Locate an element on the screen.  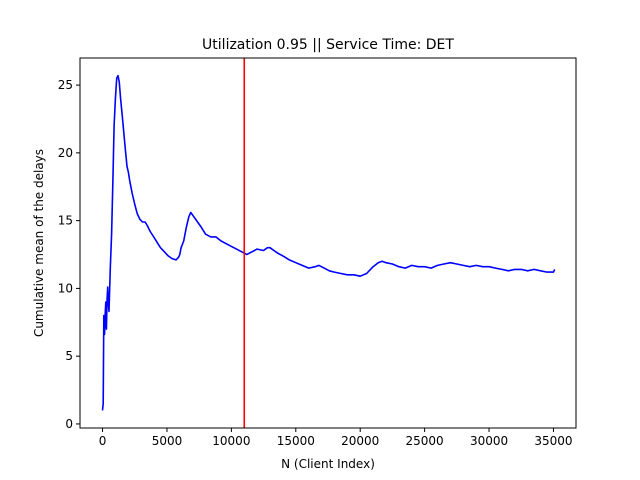
x-tick-label: 0 is located at coordinates (103, 441).